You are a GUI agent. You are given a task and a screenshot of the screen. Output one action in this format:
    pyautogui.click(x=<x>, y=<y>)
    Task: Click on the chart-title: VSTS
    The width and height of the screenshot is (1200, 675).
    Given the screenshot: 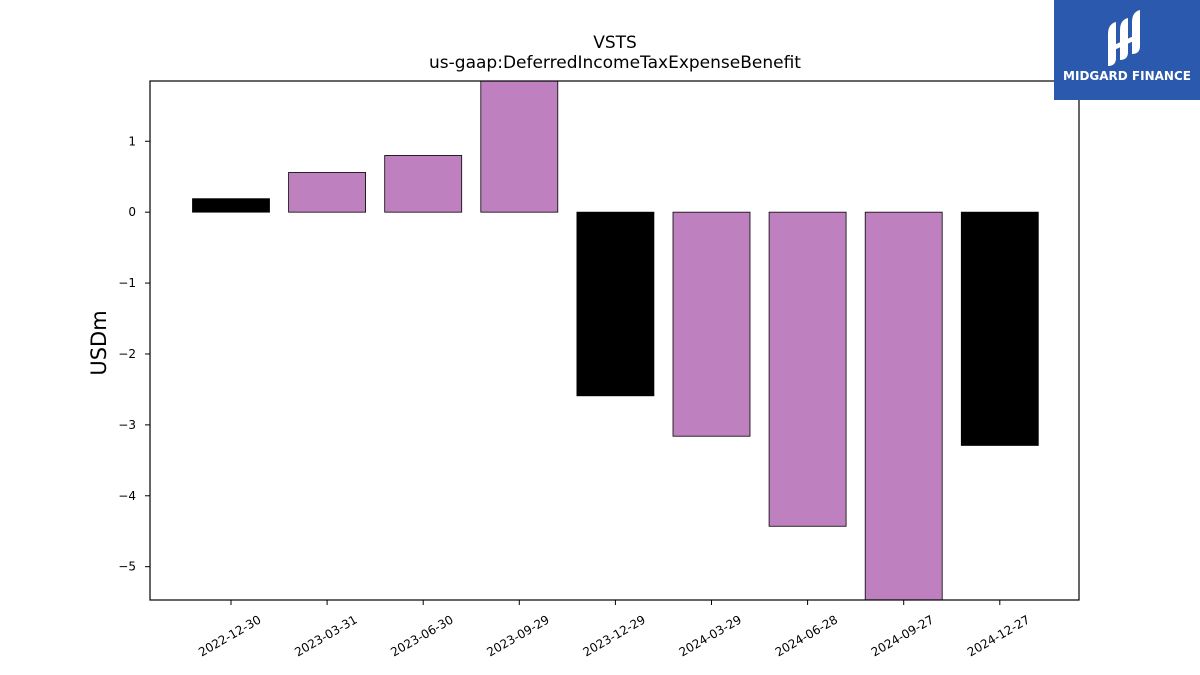 What is the action you would take?
    pyautogui.click(x=615, y=43)
    